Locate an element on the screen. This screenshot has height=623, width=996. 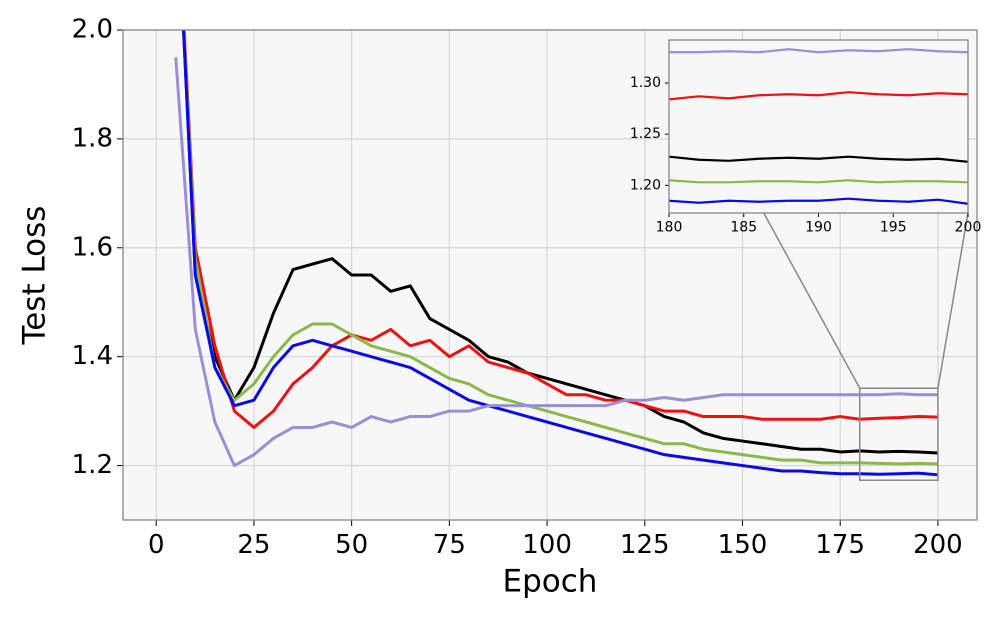
zoom-connector is located at coordinates (953, 300).